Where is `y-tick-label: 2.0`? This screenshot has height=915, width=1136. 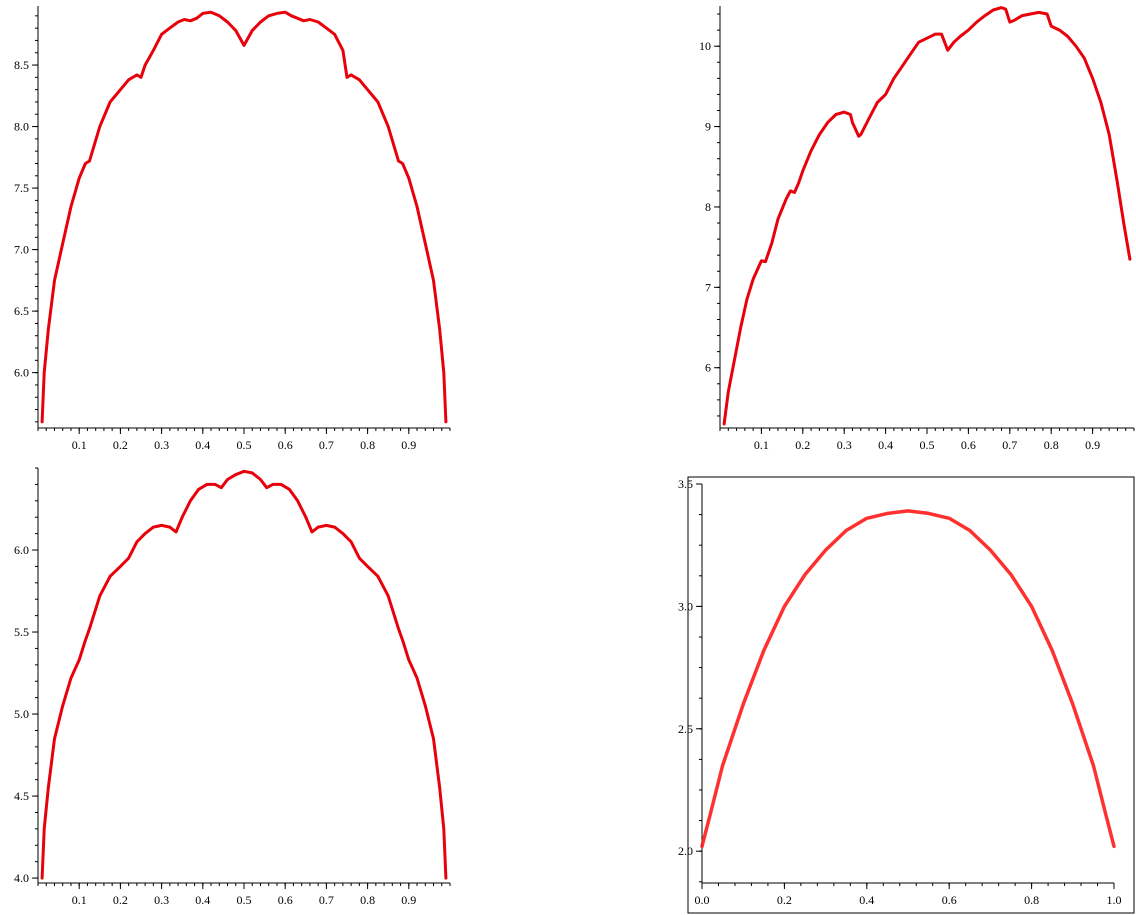
y-tick-label: 2.0 is located at coordinates (685, 851).